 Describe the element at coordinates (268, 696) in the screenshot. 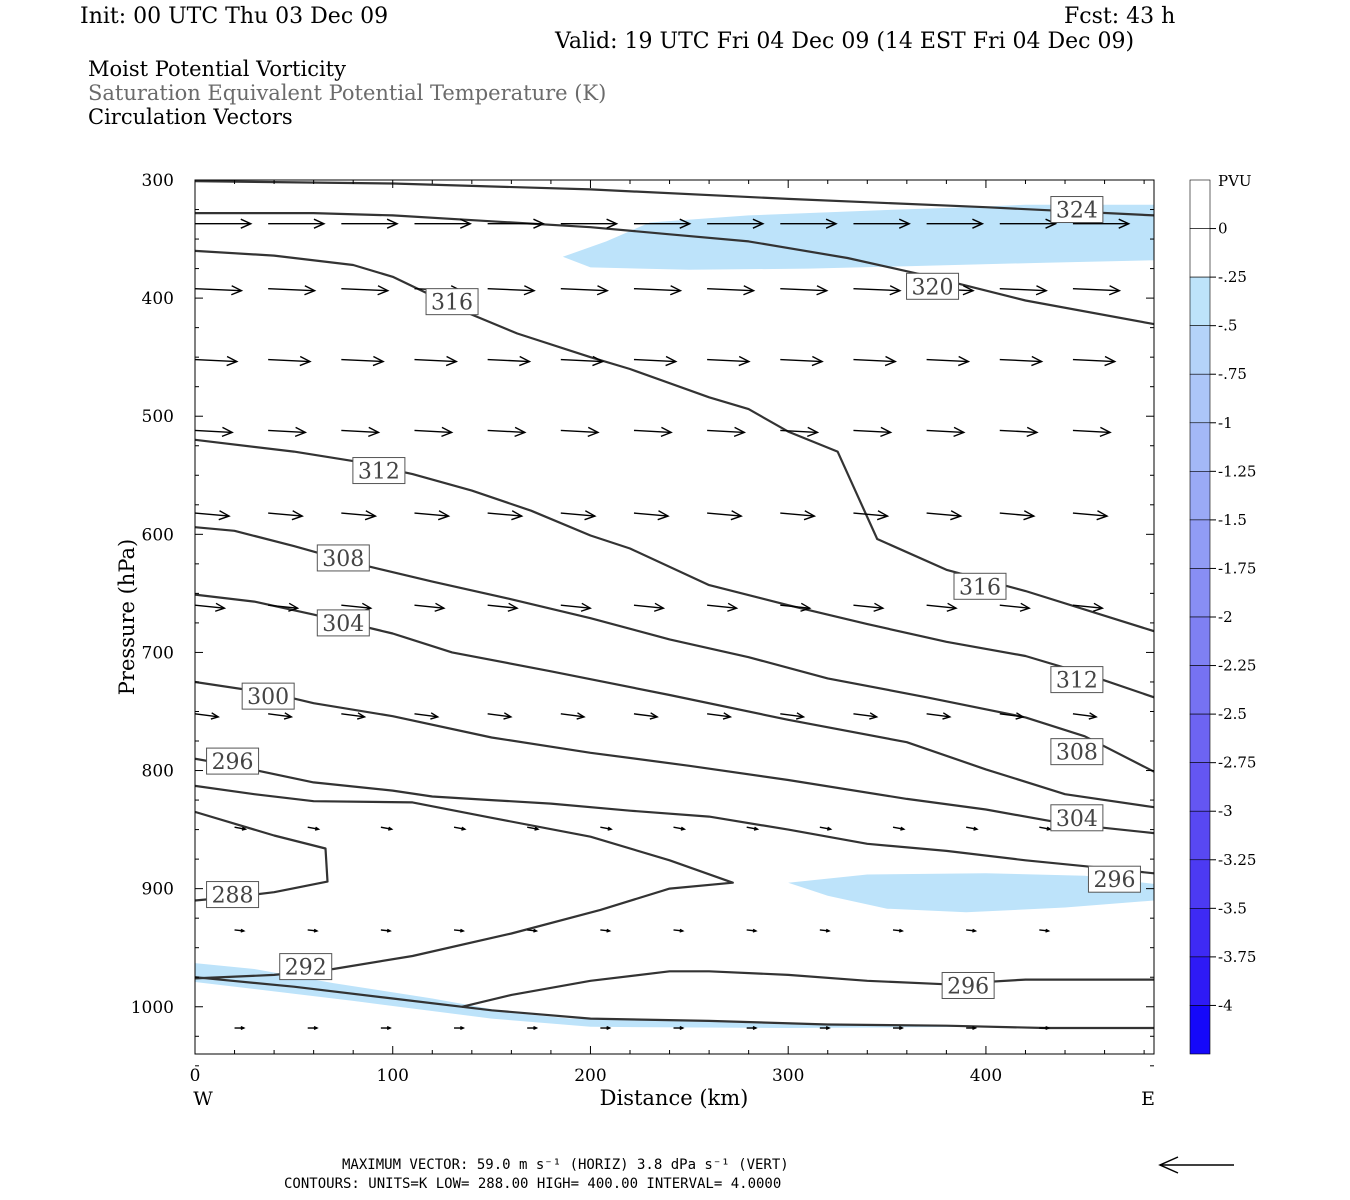

I see `contour-label: 300` at that location.